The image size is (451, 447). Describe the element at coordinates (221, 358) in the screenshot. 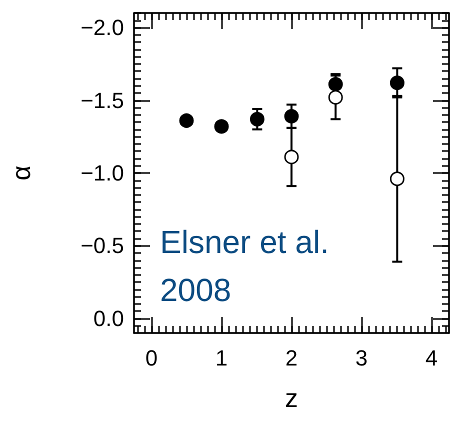

I see `x-tick-label: 1` at that location.